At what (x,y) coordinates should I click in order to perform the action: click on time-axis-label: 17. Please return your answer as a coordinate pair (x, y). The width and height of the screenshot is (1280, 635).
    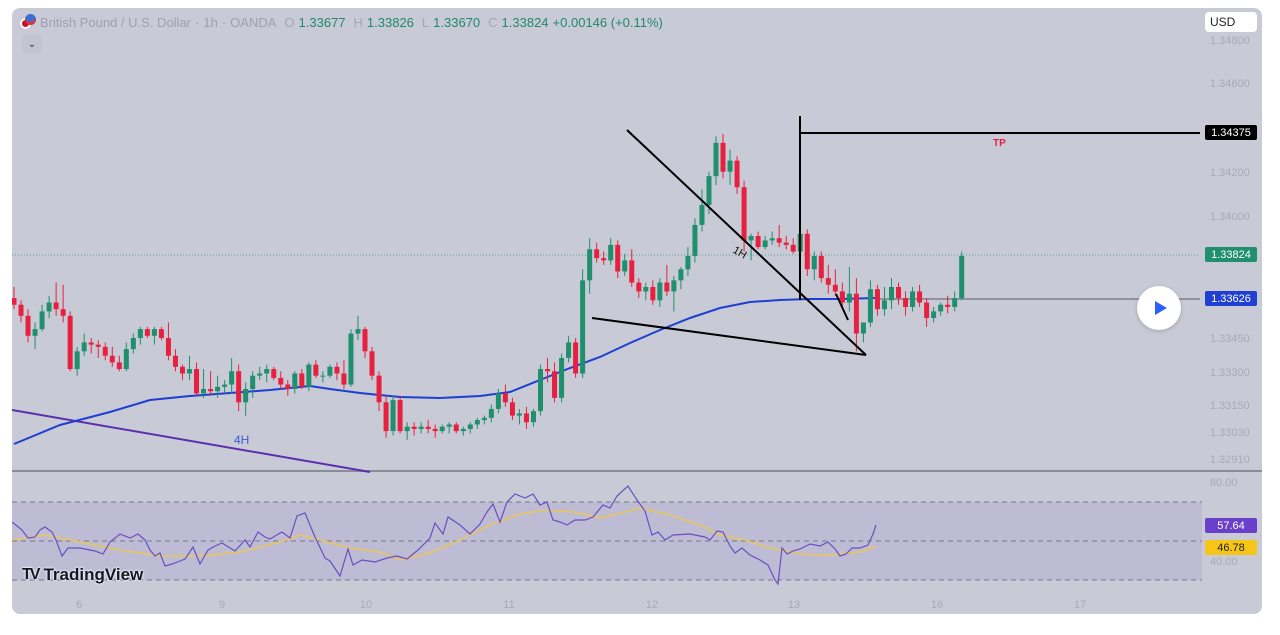
    Looking at the image, I should click on (1080, 605).